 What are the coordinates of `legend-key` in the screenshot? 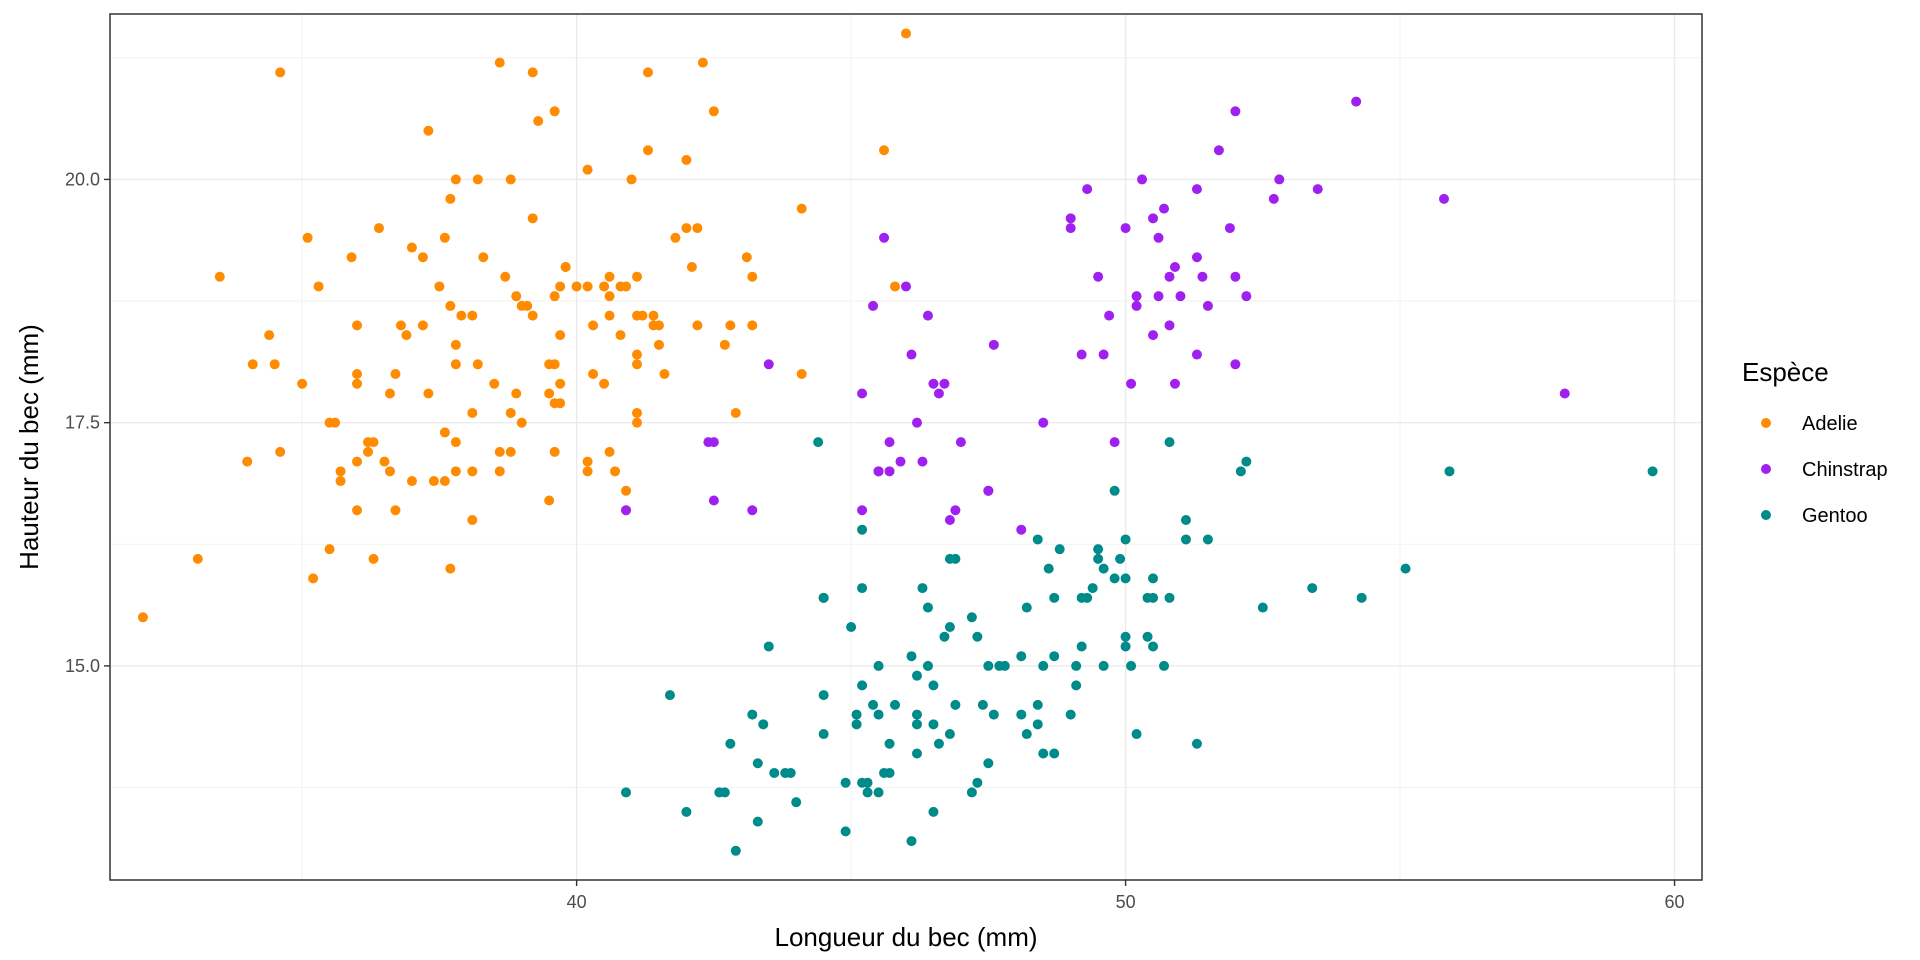 It's located at (1766, 423).